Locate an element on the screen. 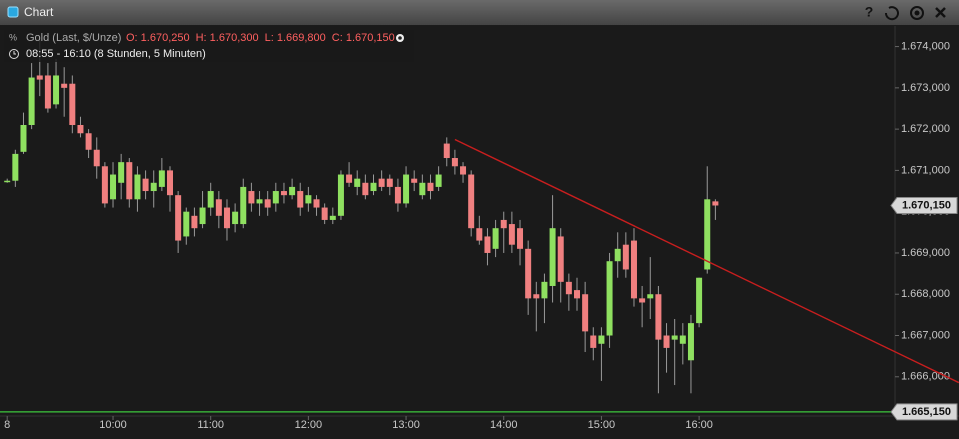 The height and width of the screenshot is (439, 959). y-tick-label: 1.667,000 is located at coordinates (925, 335).